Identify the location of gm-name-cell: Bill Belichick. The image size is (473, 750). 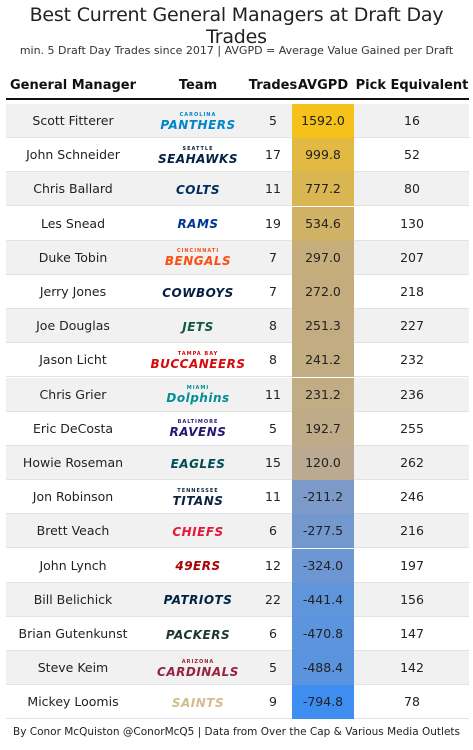
(73, 599).